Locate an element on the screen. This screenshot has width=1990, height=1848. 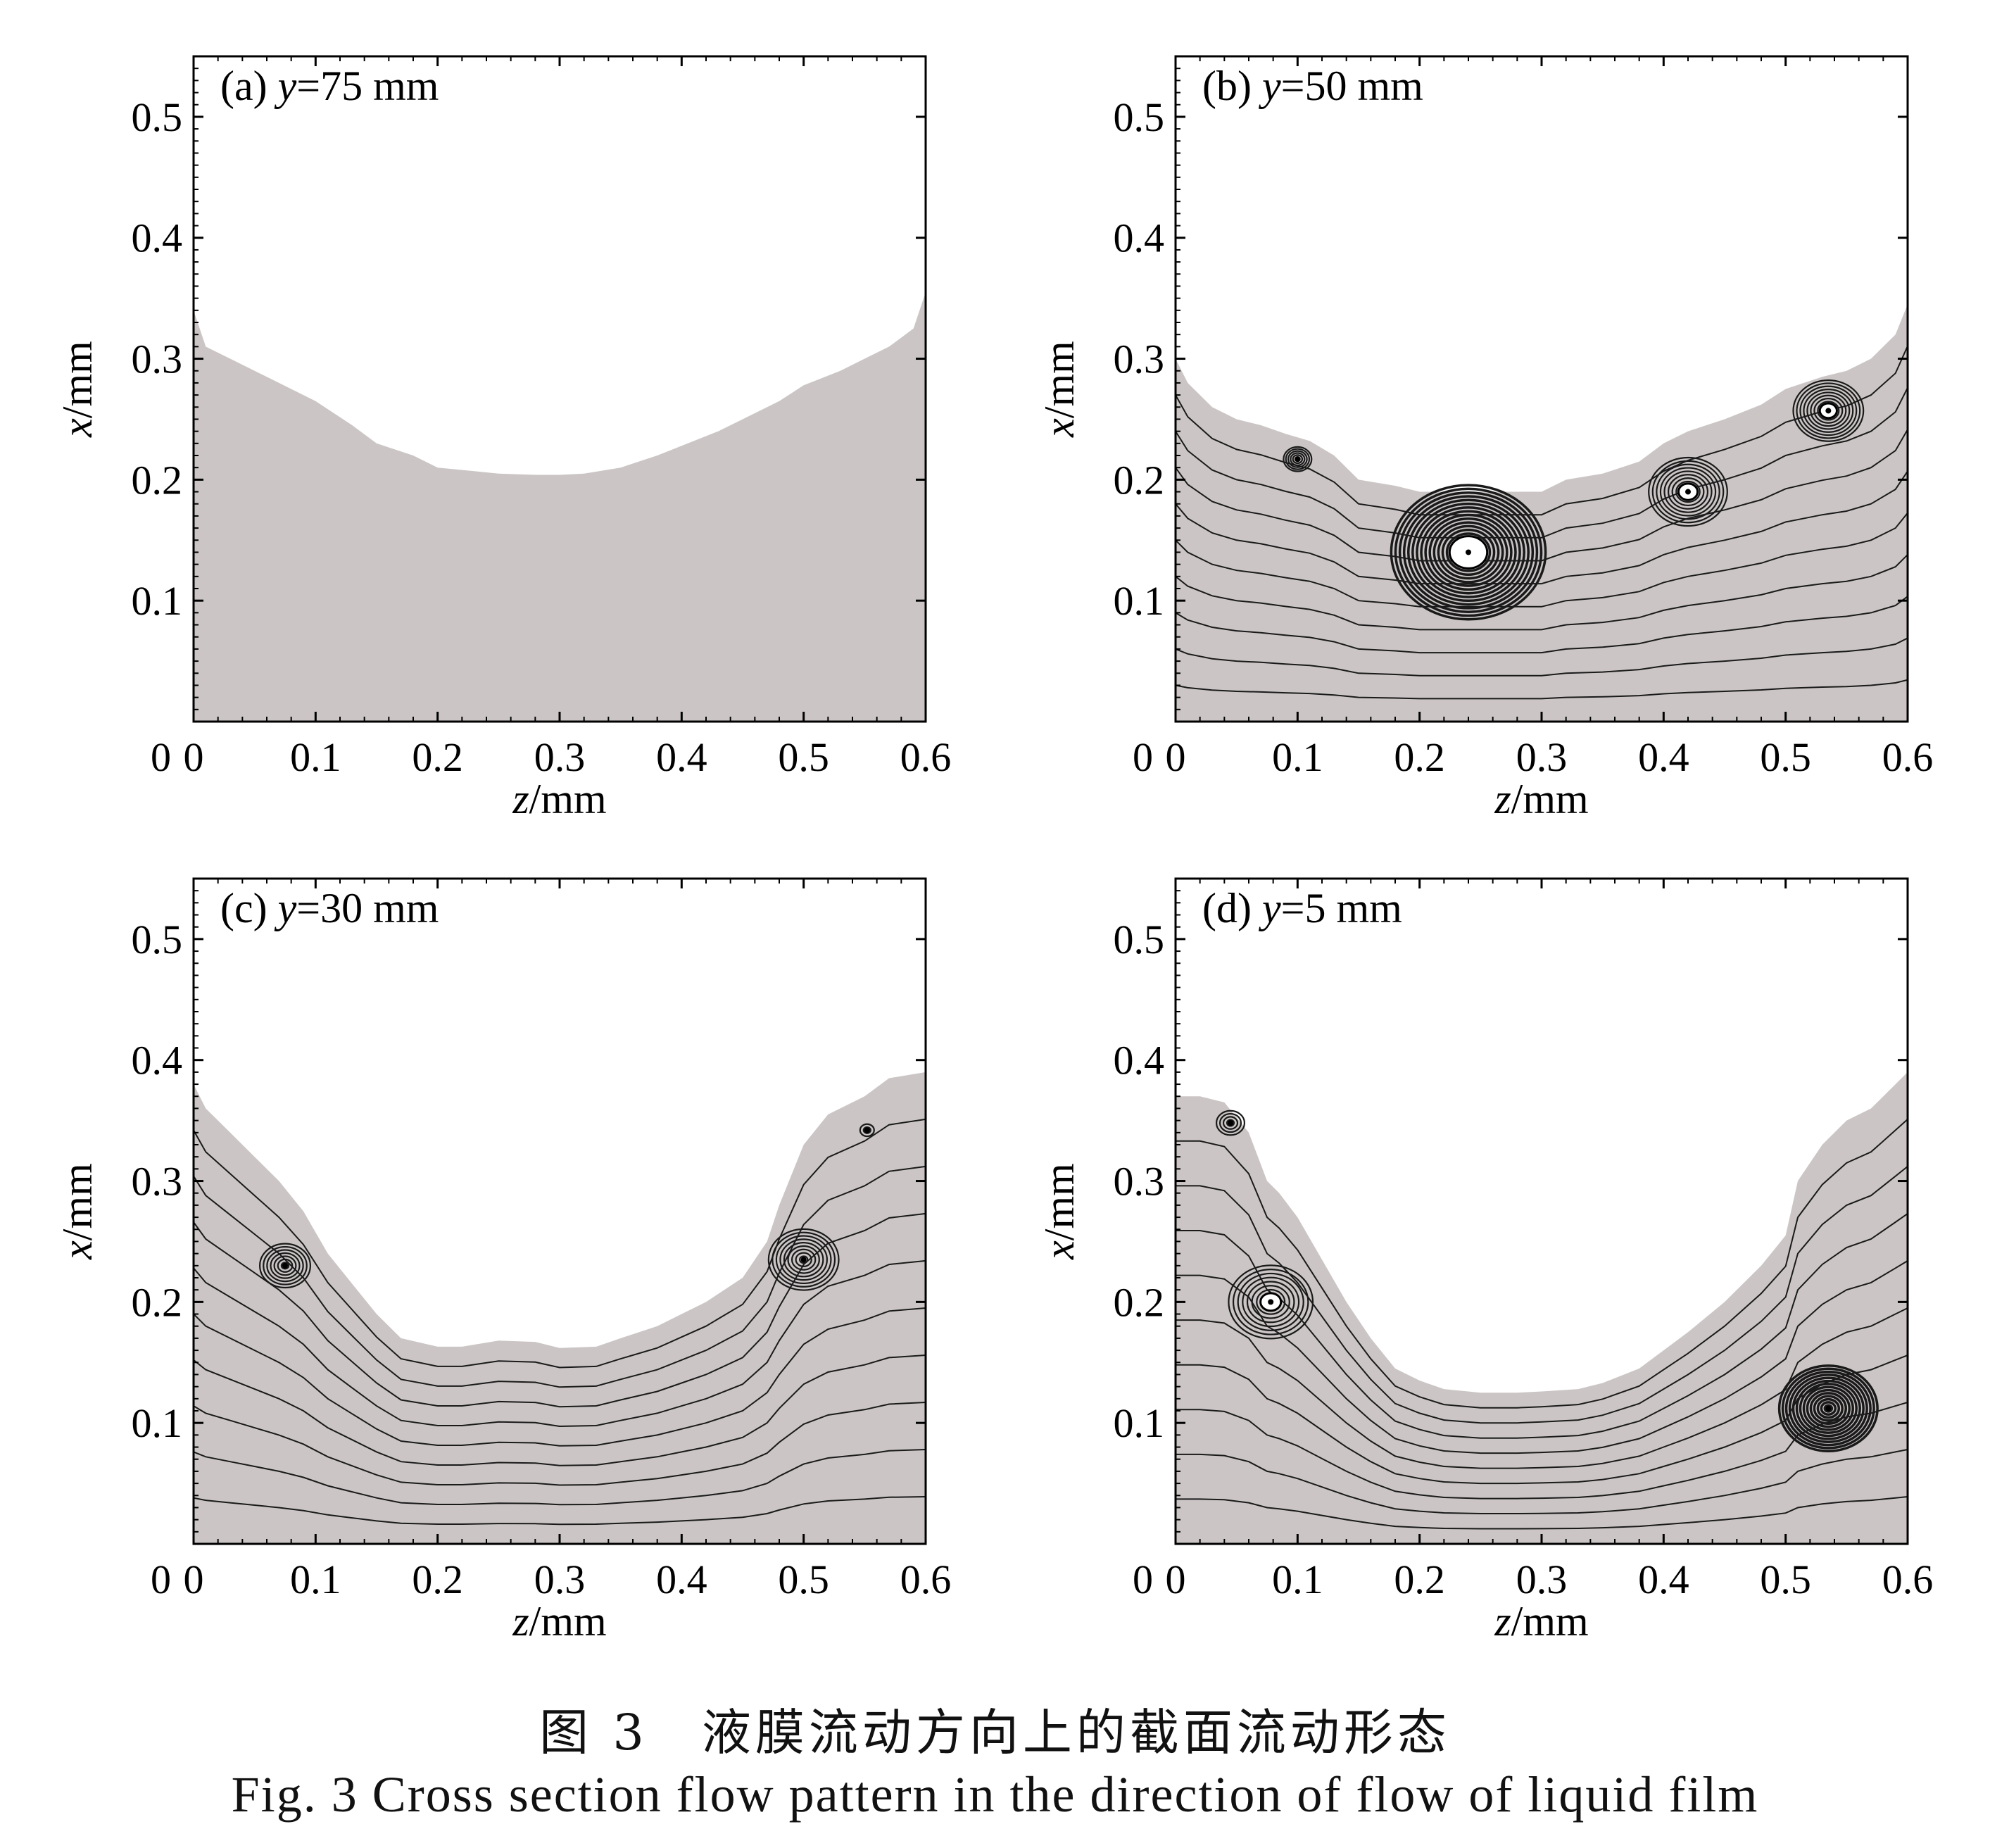
x-axis-label: z/mm is located at coordinates (559, 799).